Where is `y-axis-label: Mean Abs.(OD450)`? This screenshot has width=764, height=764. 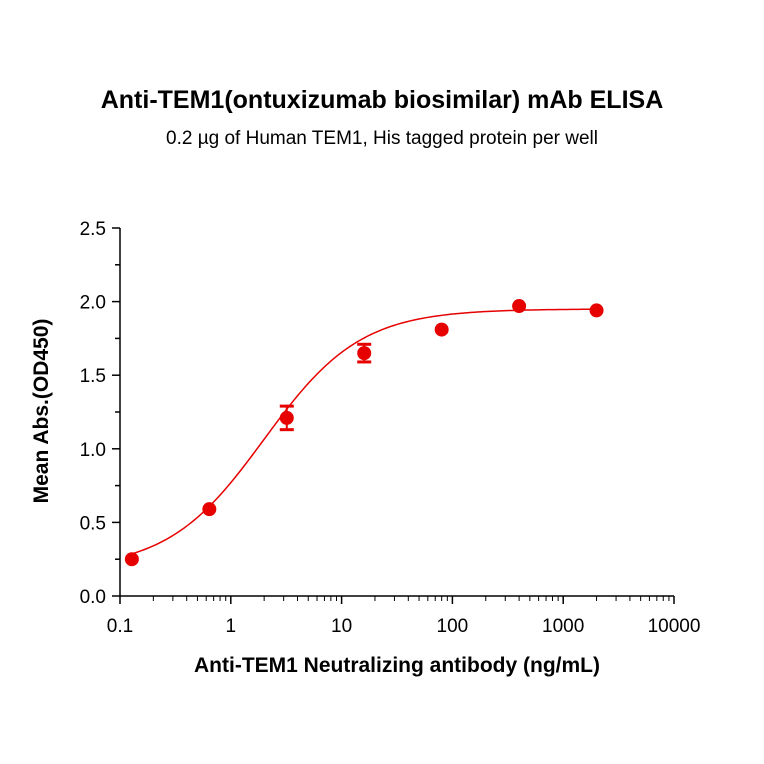
y-axis-label: Mean Abs.(OD450) is located at coordinates (41, 411).